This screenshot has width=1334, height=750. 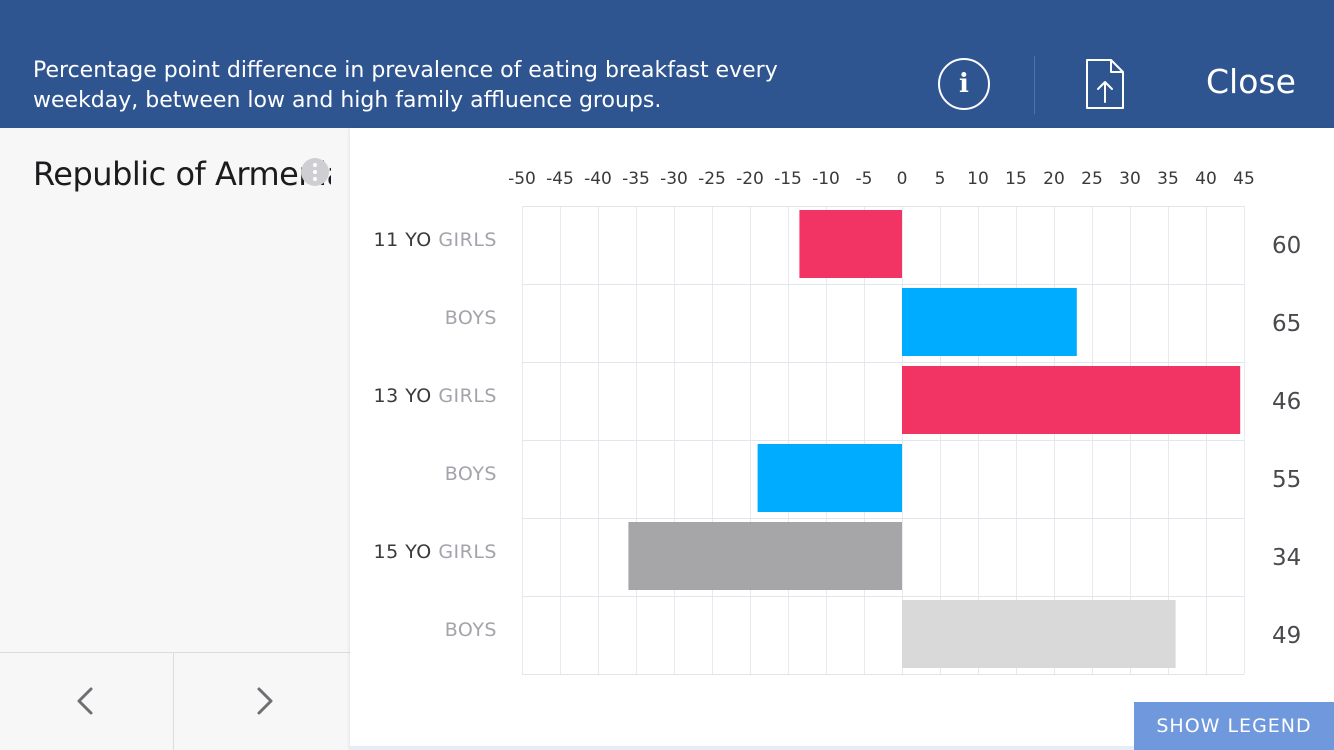 I want to click on row-label: 11 YO GIRLS, so click(x=435, y=240).